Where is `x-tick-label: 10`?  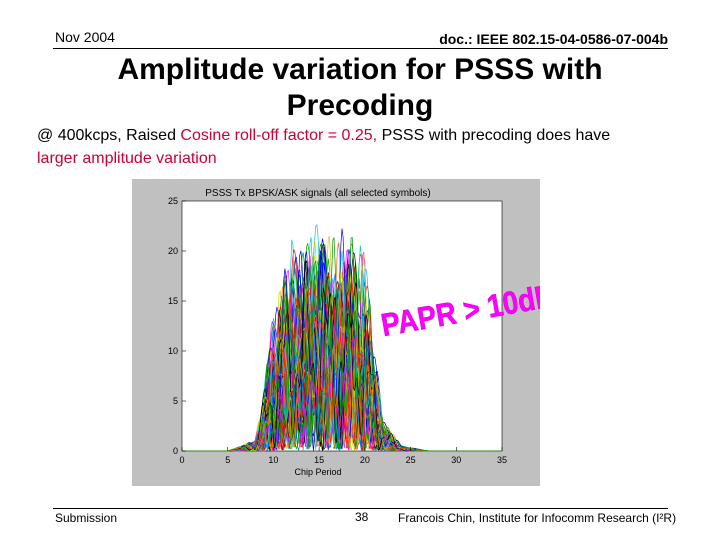
x-tick-label: 10 is located at coordinates (273, 460).